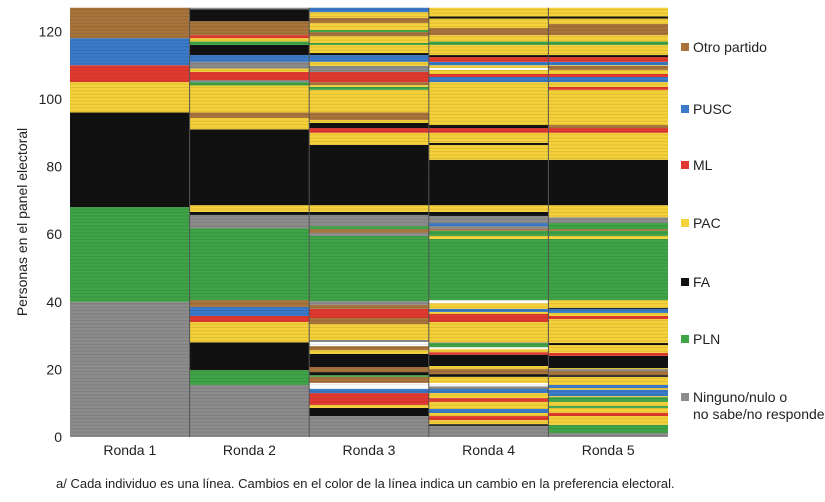  Describe the element at coordinates (702, 282) in the screenshot. I see `legend-label: FA` at that location.